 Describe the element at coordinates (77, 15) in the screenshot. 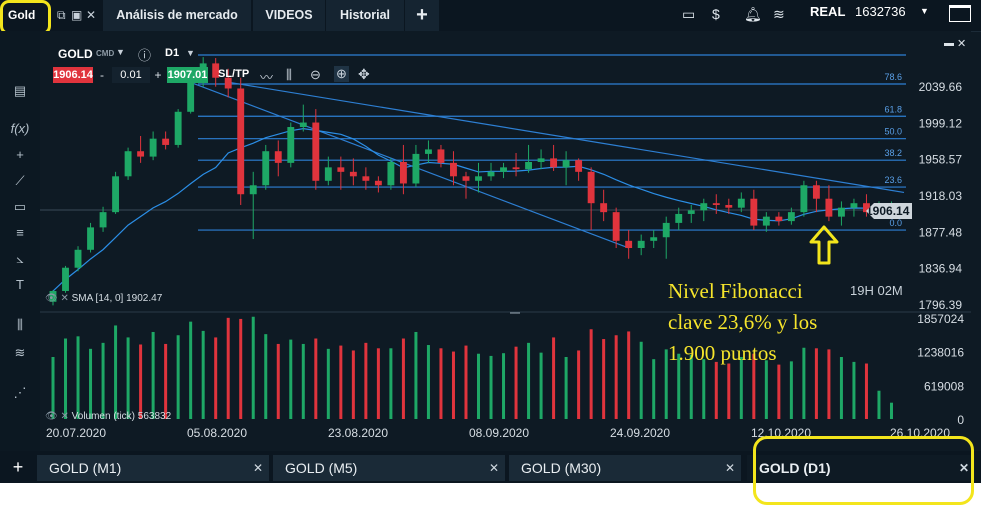

I see `maximize-icon: ▣` at that location.